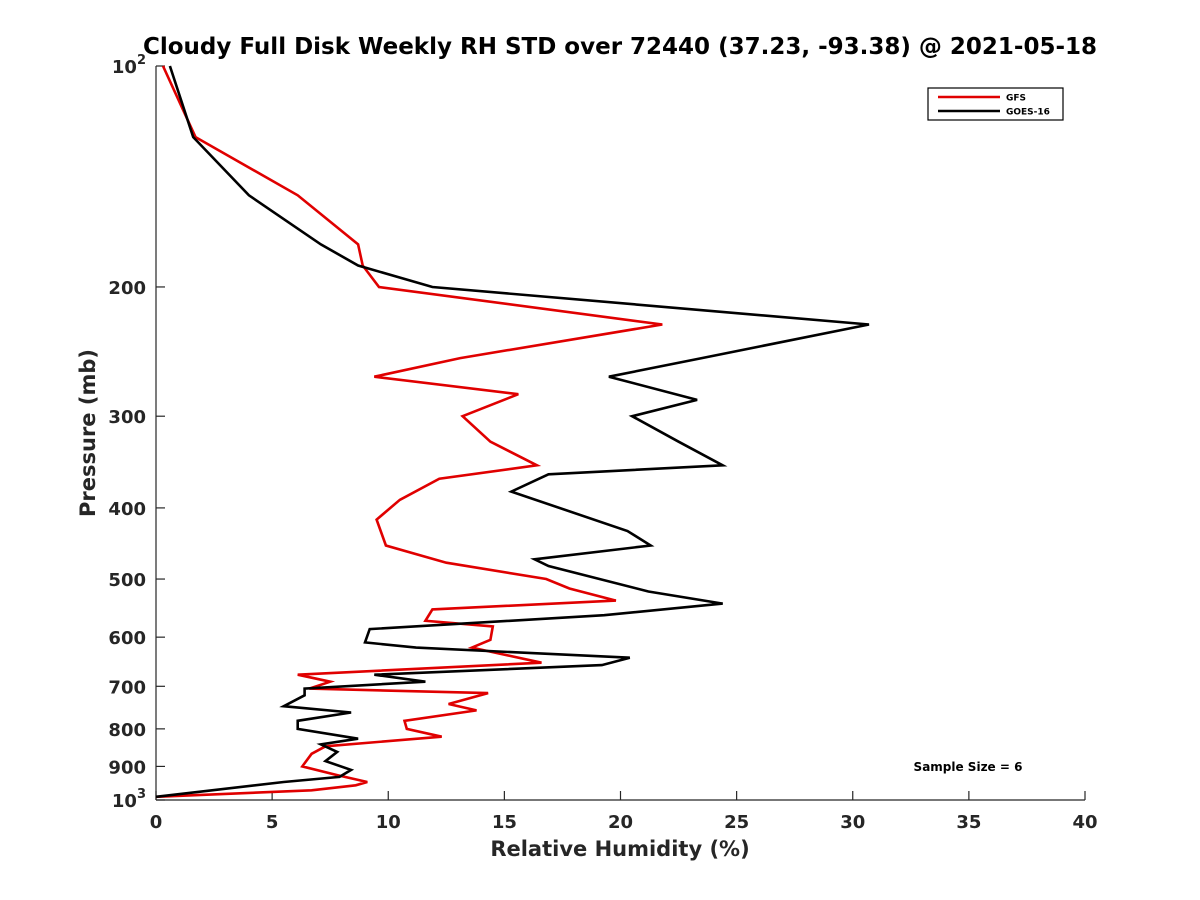 The height and width of the screenshot is (900, 1200). What do you see at coordinates (129, 799) in the screenshot?
I see `y-tick-label: 10³` at bounding box center [129, 799].